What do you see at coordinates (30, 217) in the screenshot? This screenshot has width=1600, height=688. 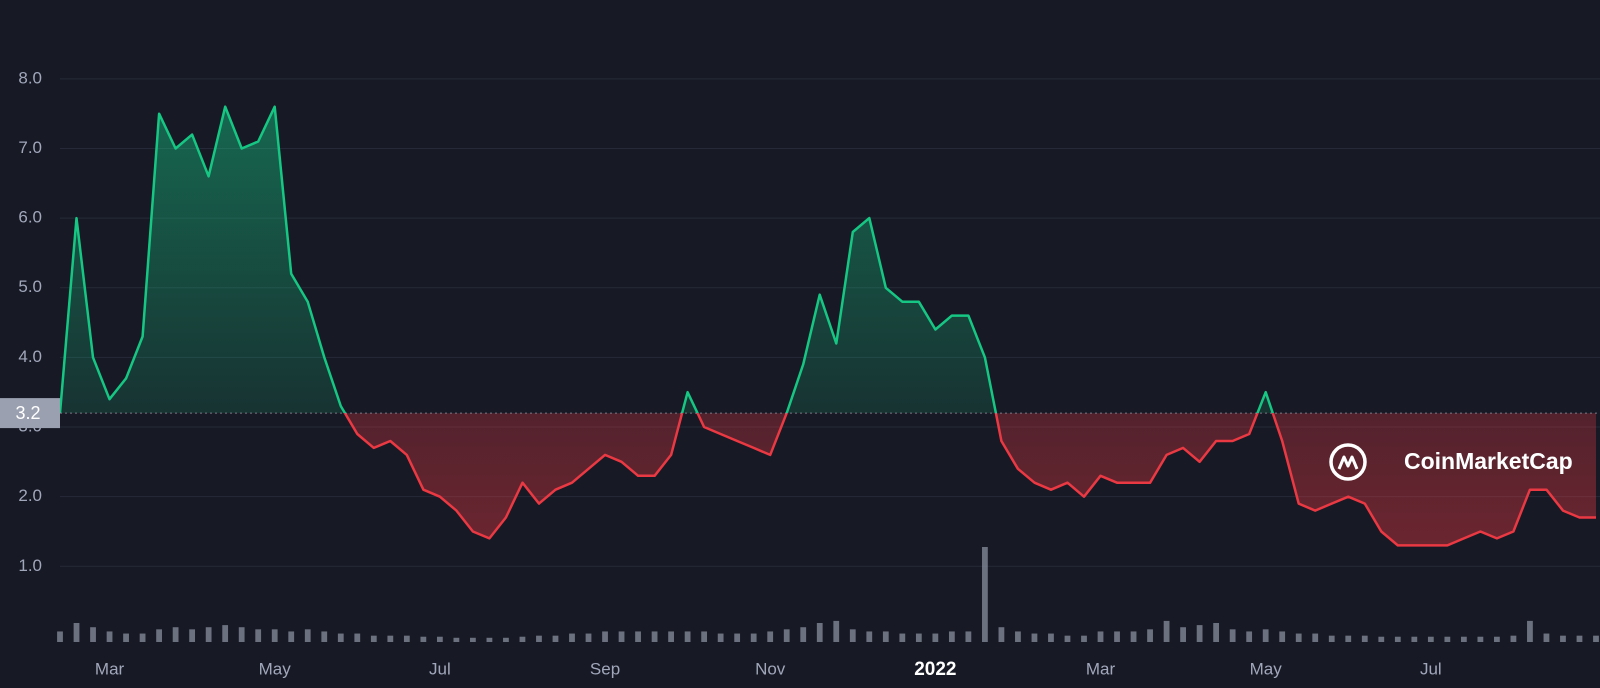 I see `y-tick-label: 6.0` at bounding box center [30, 217].